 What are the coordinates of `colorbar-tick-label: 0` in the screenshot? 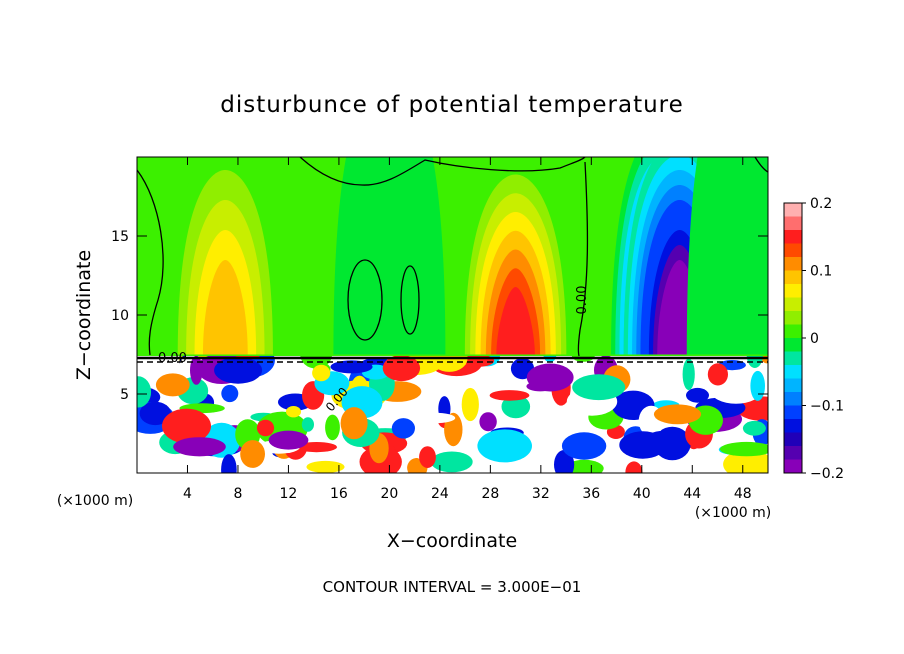 It's located at (814, 339).